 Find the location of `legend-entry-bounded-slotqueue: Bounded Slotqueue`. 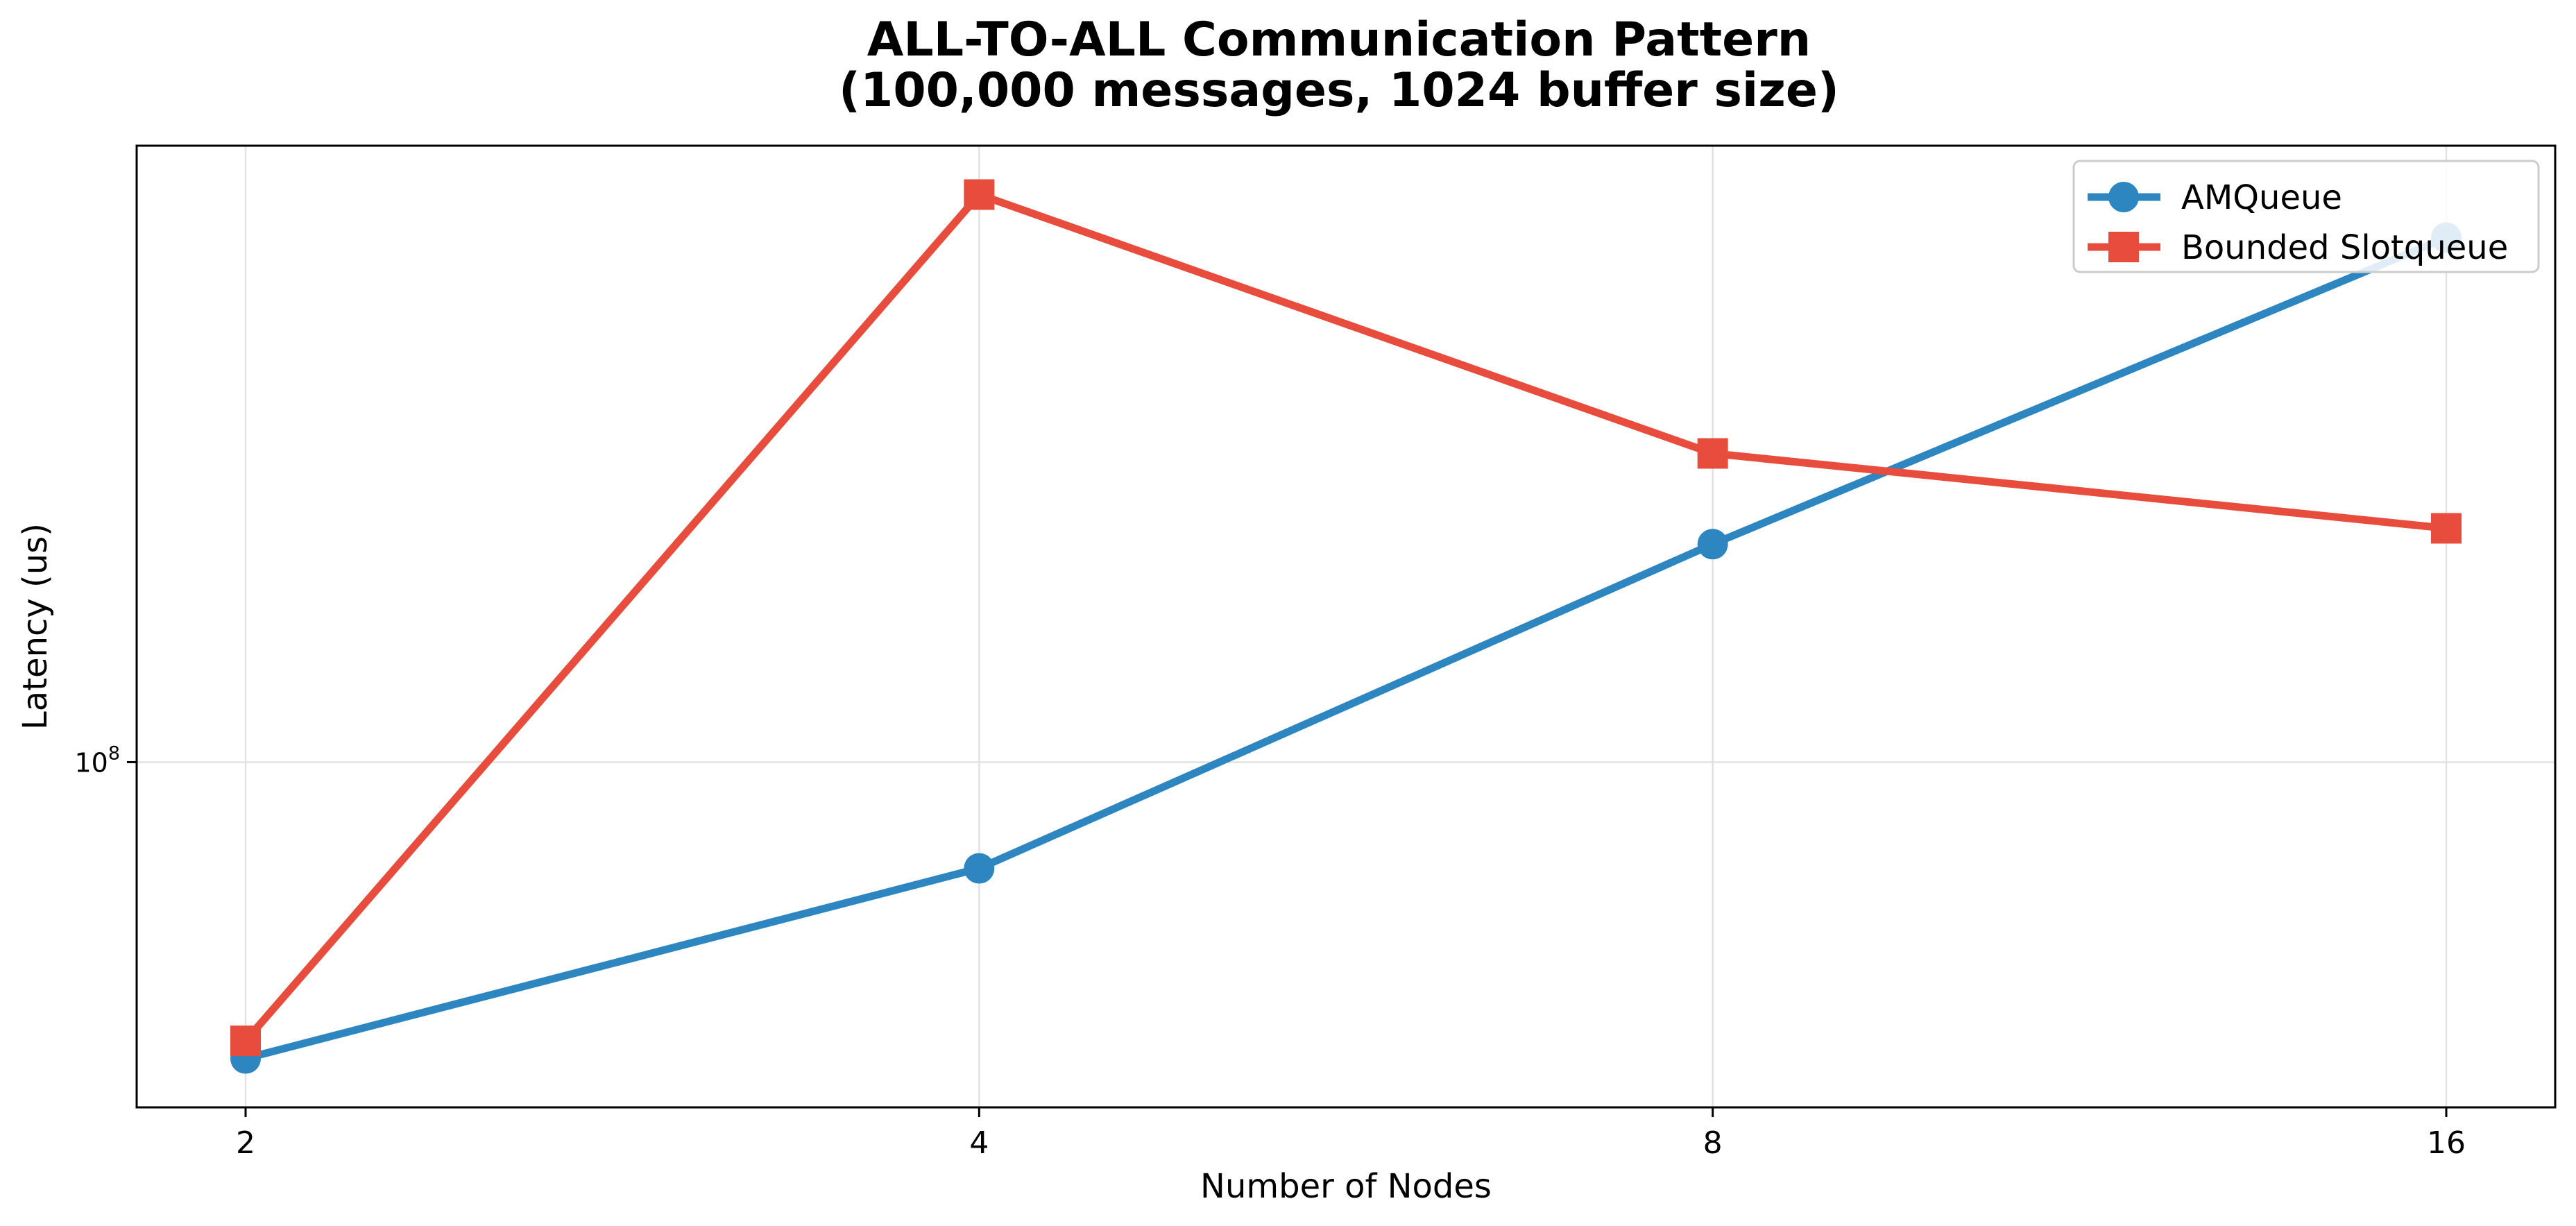

legend-entry-bounded-slotqueue: Bounded Slotqueue is located at coordinates (2298, 248).